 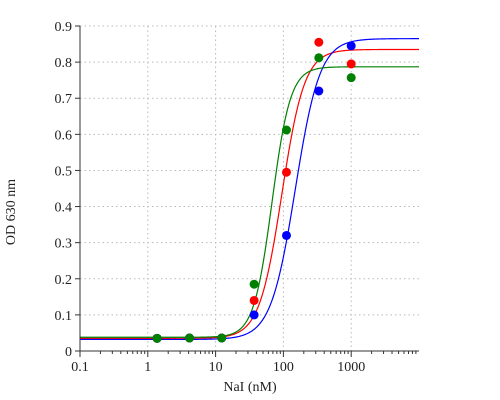 I want to click on y-tick-label: 0.7, so click(x=64, y=99).